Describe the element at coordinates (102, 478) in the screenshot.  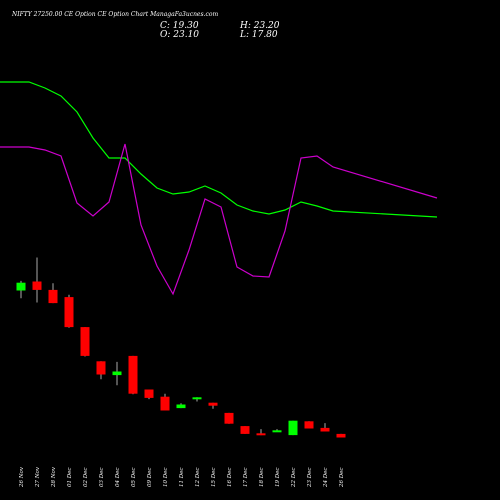
I see `x-tick-label: 03 Dec` at that location.